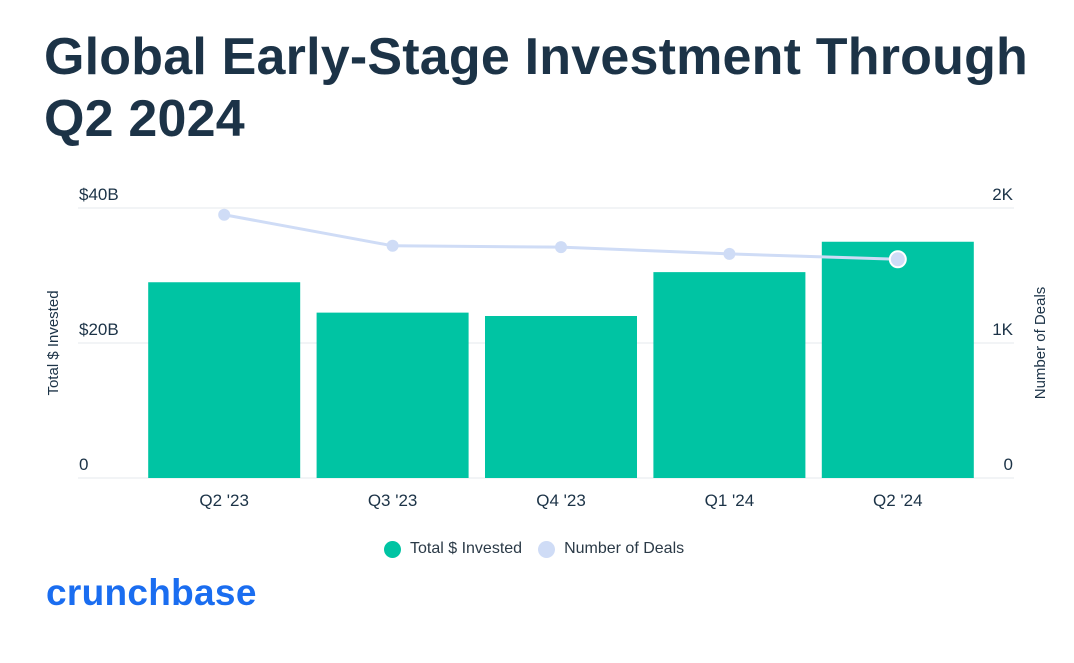  I want to click on legend-swatch-bar, so click(392, 549).